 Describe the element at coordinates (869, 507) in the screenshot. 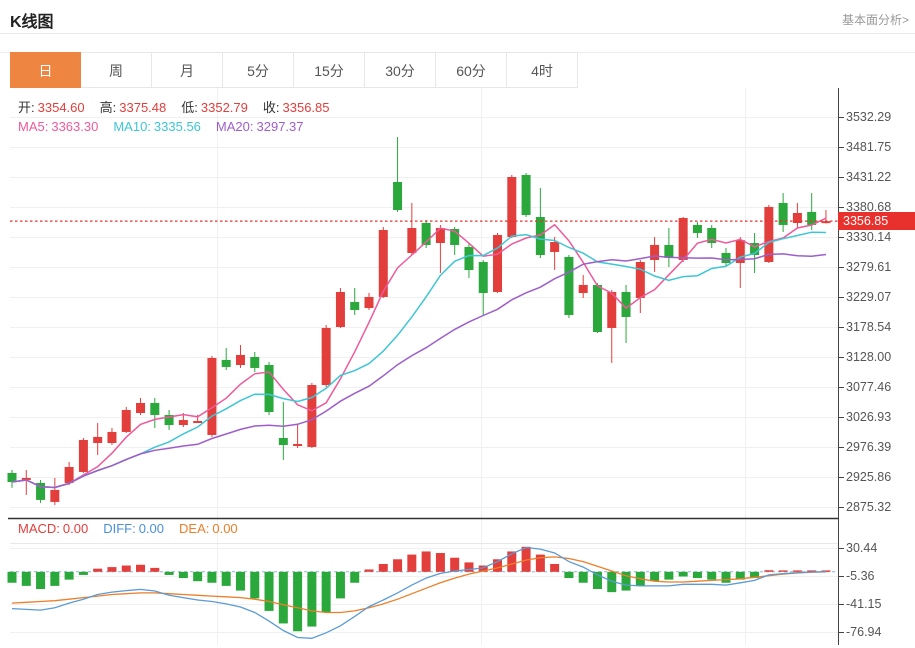

I see `price-axis-label: 2875.32` at that location.